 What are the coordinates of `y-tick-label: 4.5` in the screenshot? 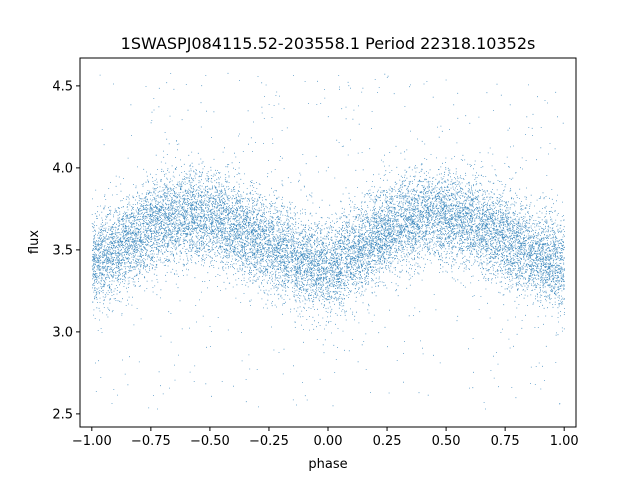 It's located at (62, 86).